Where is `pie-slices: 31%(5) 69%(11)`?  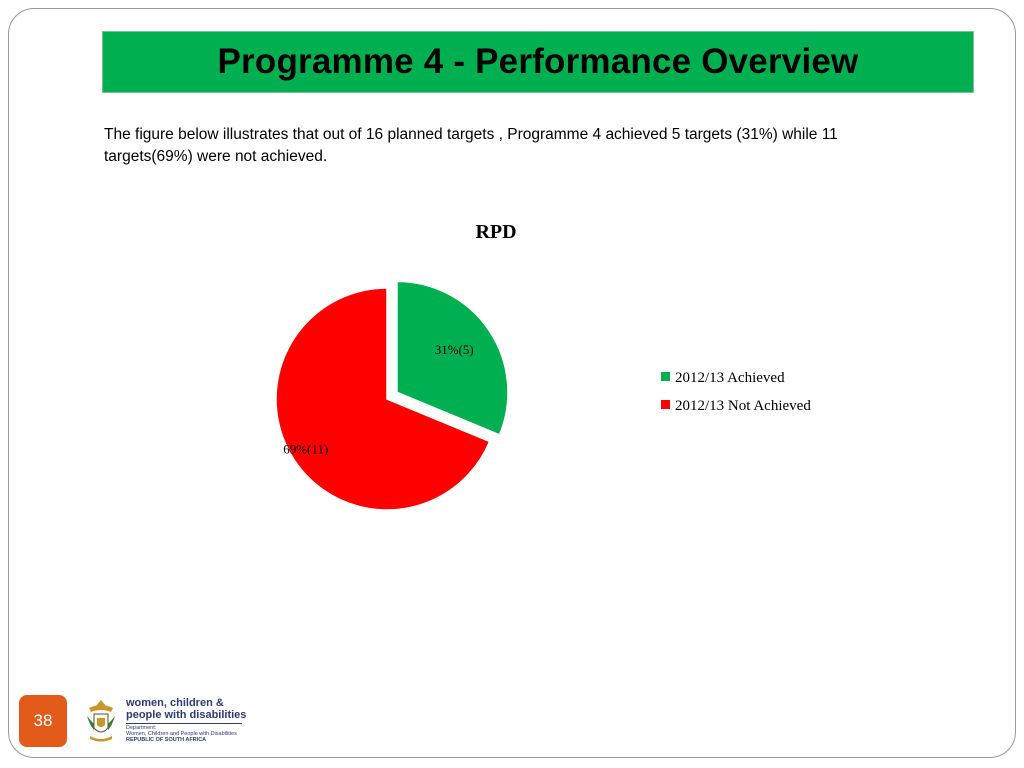
pie-slices: 31%(5) 69%(11) is located at coordinates (392, 395).